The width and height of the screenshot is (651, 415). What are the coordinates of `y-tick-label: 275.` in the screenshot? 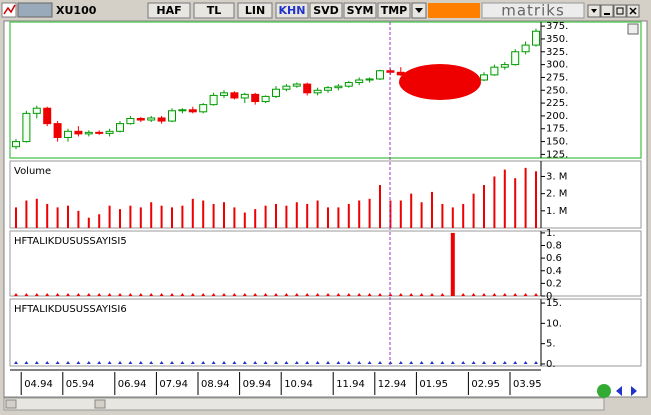 It's located at (557, 77).